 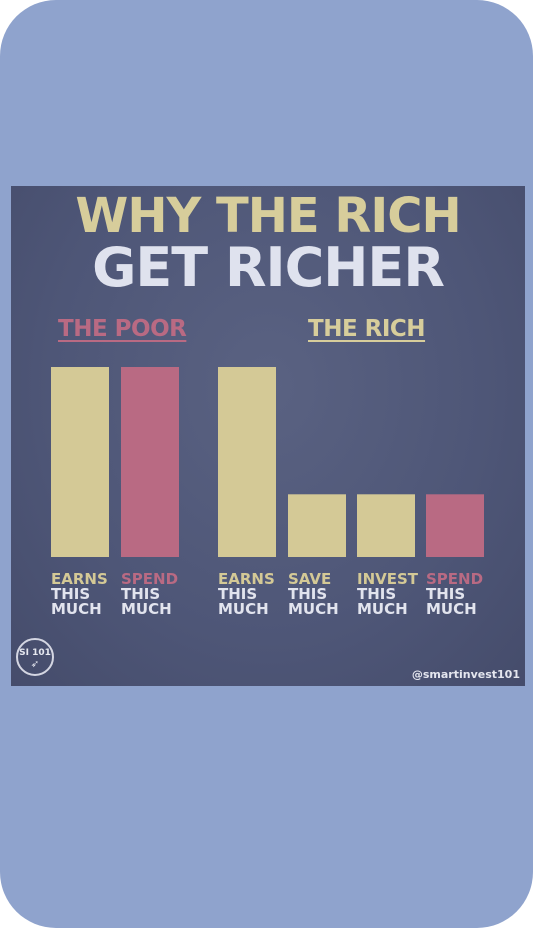 I want to click on logo-text: SI 101, so click(x=35, y=653).